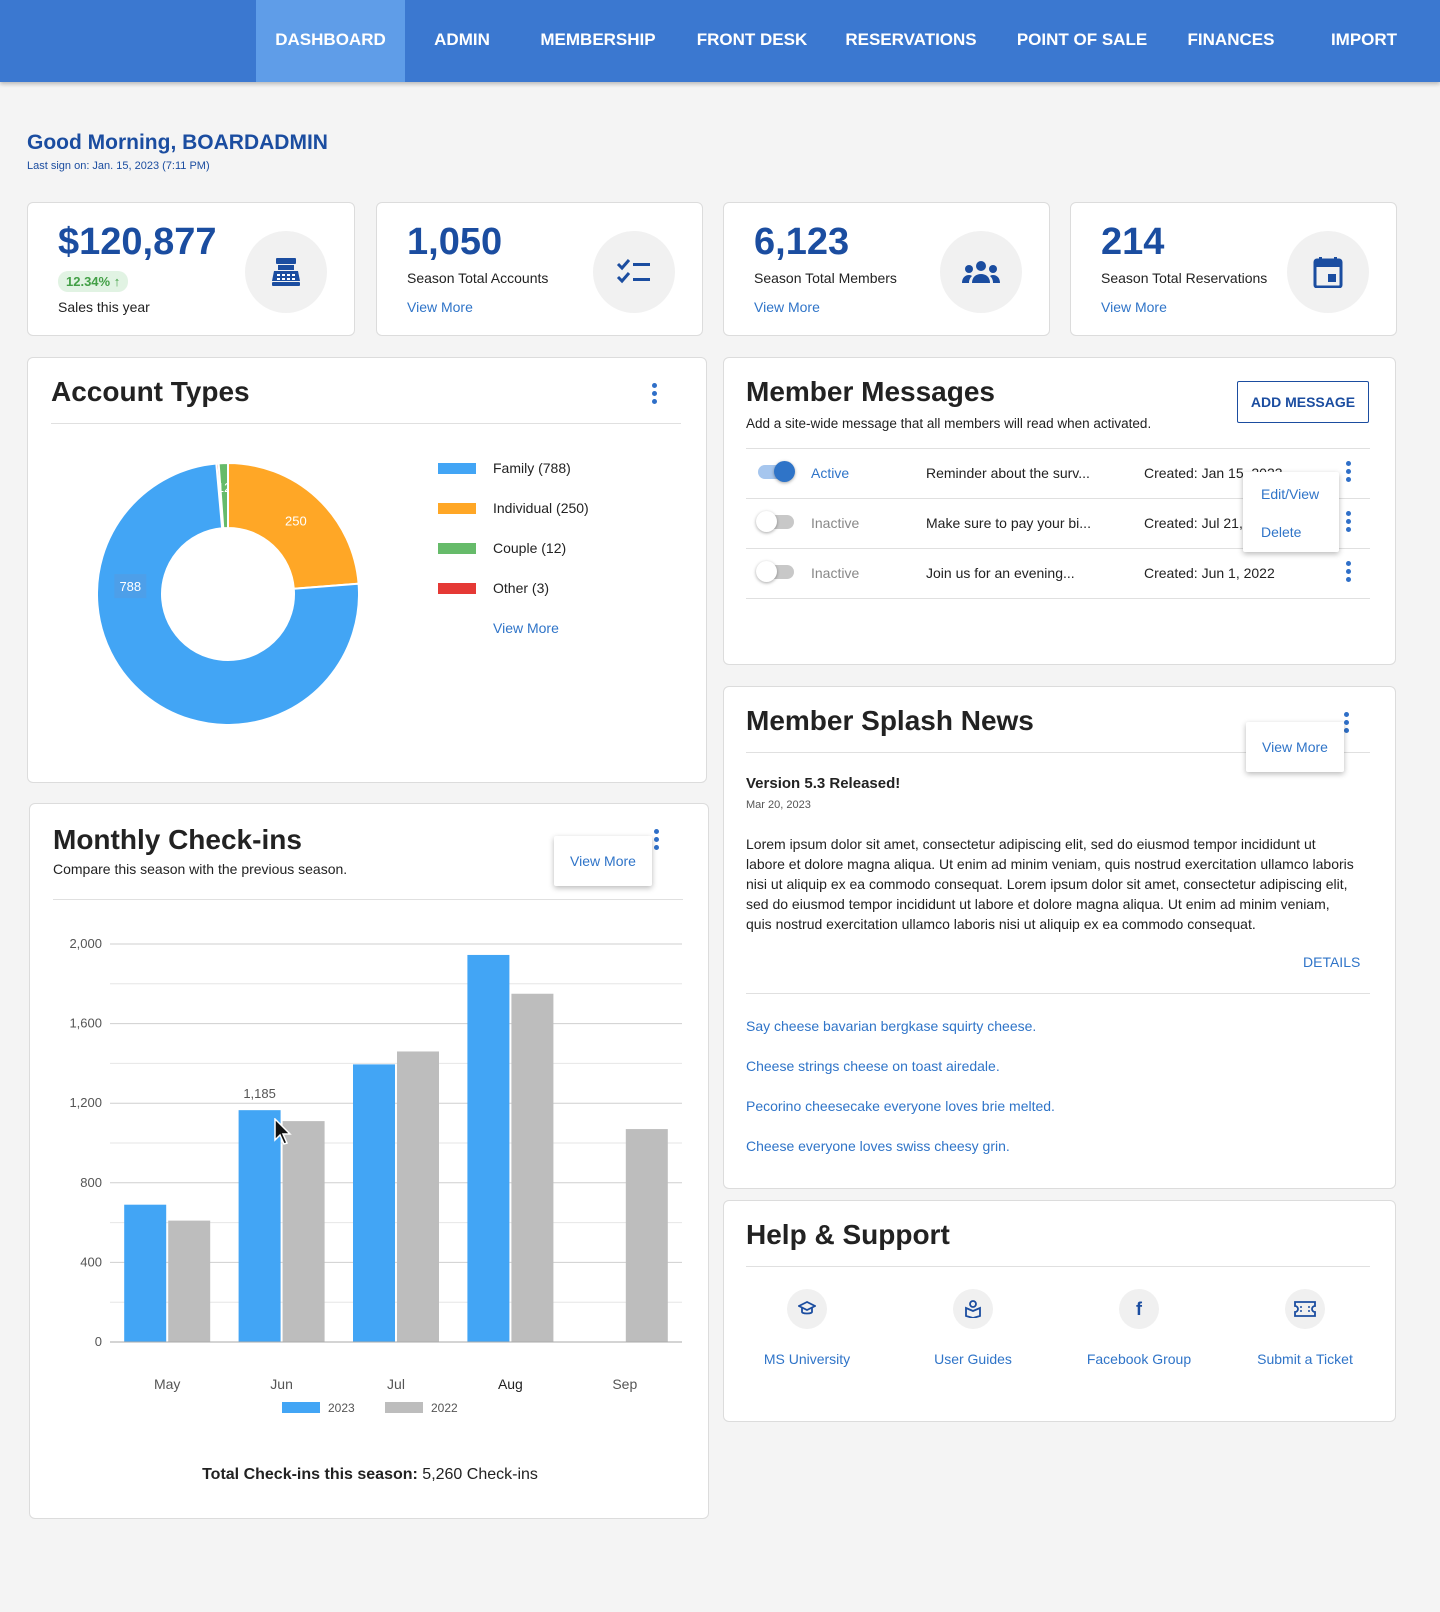 This screenshot has width=1440, height=1612. Describe the element at coordinates (104, 307) in the screenshot. I see `sales-label: Sales this year` at that location.